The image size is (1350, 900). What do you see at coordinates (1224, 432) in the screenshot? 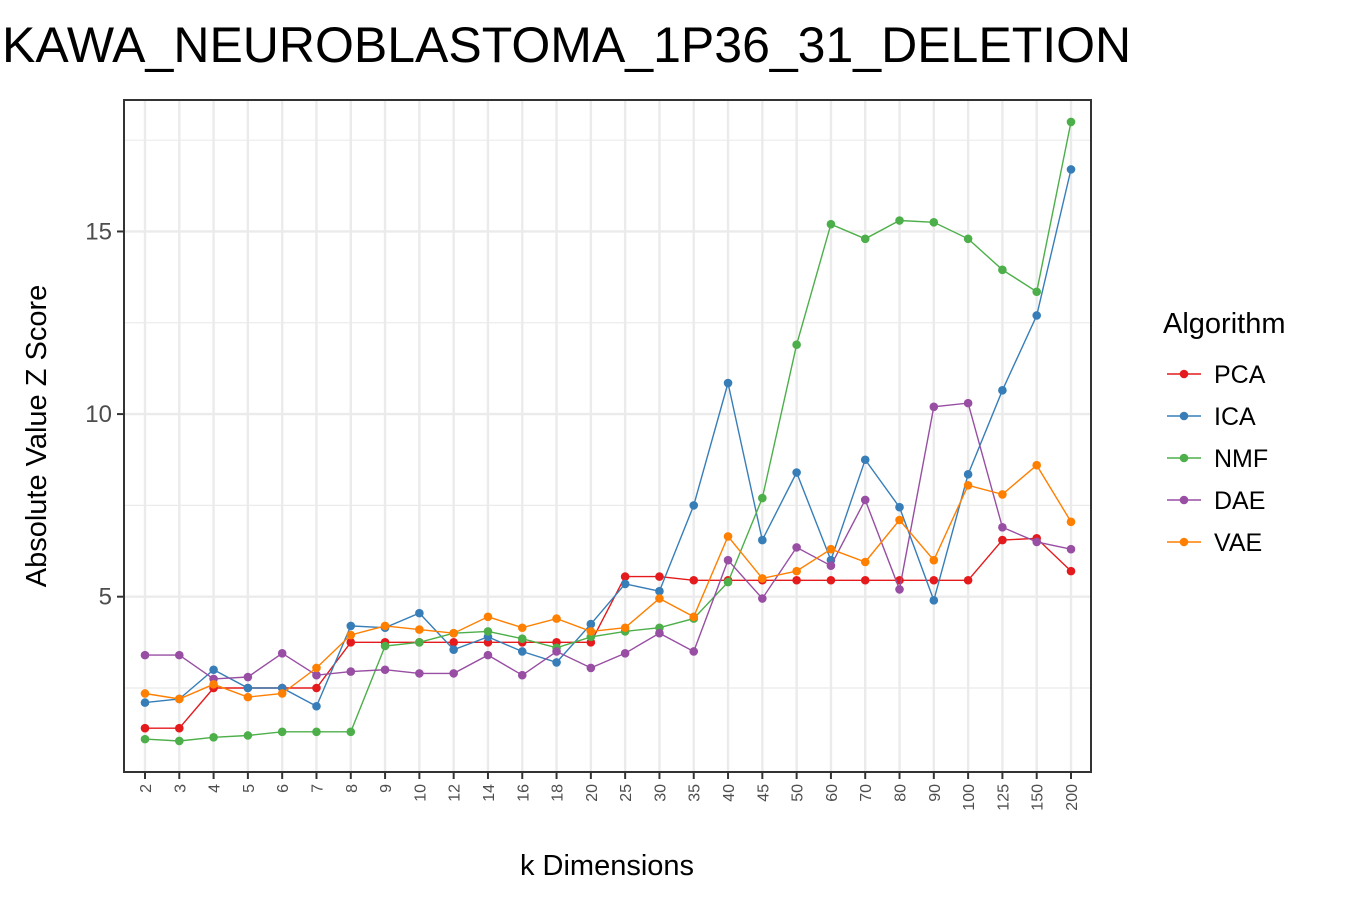
I see `legend: Algorithm PCA ICA NMF DAE VAE` at bounding box center [1224, 432].